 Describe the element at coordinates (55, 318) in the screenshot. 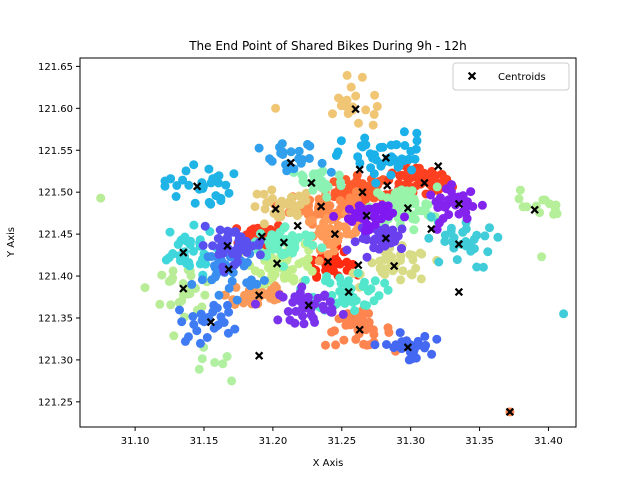

I see `y-tick-label: 121.35` at that location.